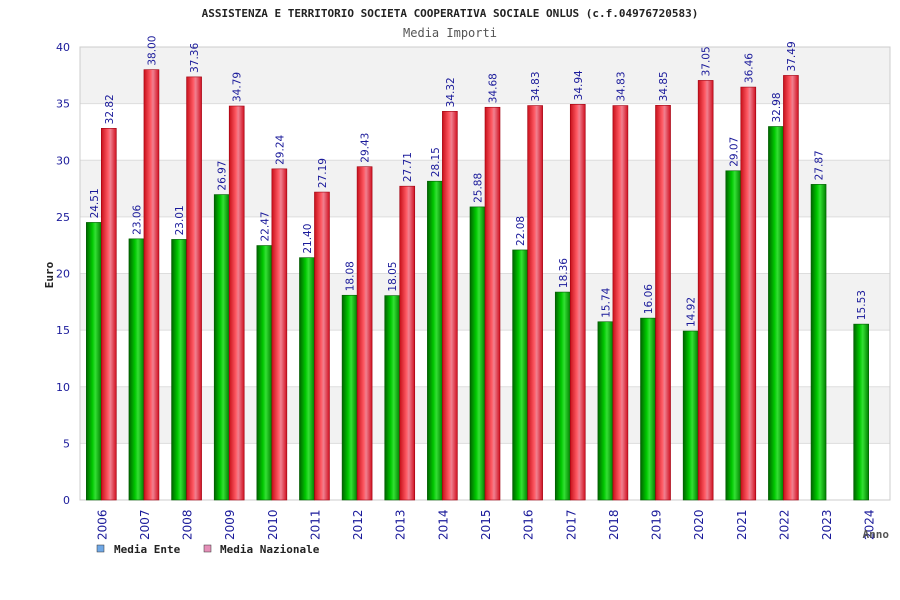 The width and height of the screenshot is (900, 600). I want to click on legend: Media Ente Media Nazionale, so click(208, 549).